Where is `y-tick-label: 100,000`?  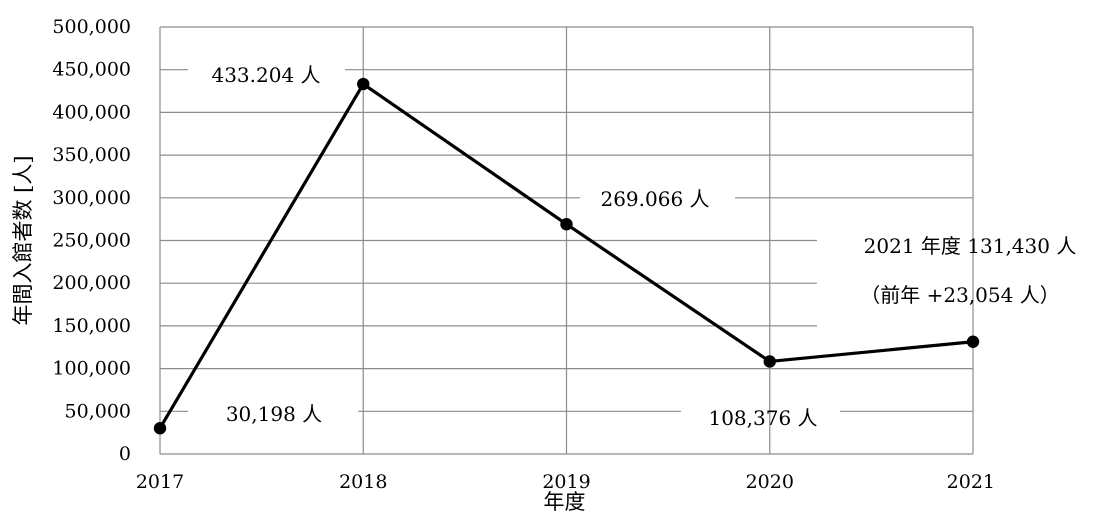
y-tick-label: 100,000 is located at coordinates (91, 369).